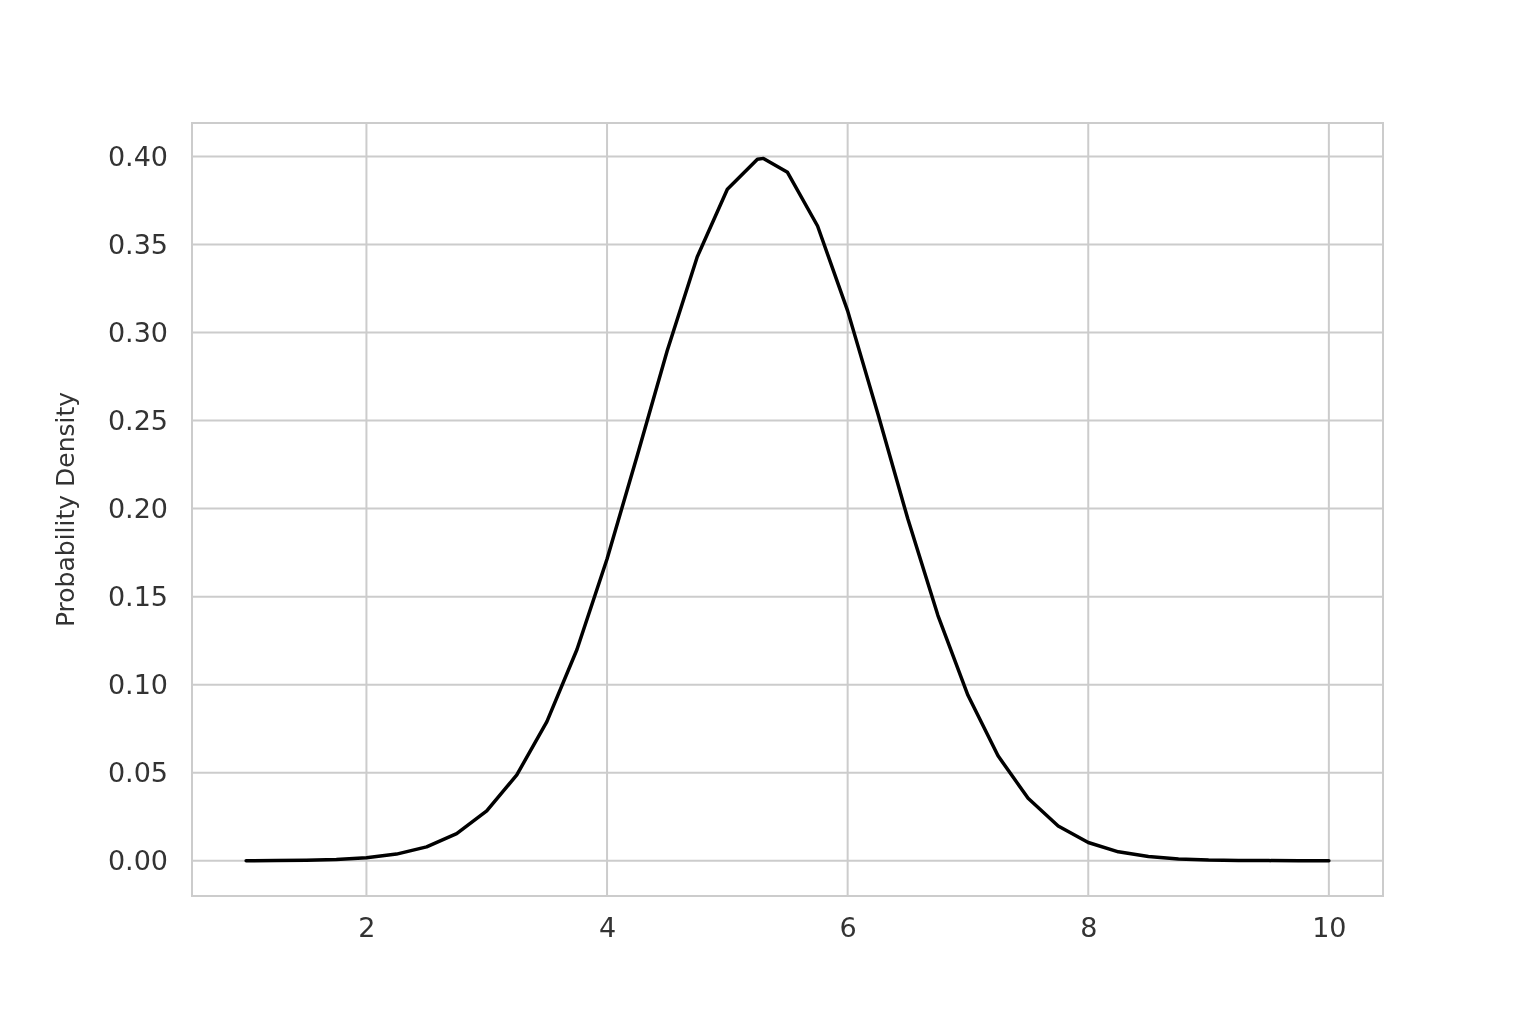 The width and height of the screenshot is (1536, 1024). I want to click on y-tick-label: 0.35, so click(137, 244).